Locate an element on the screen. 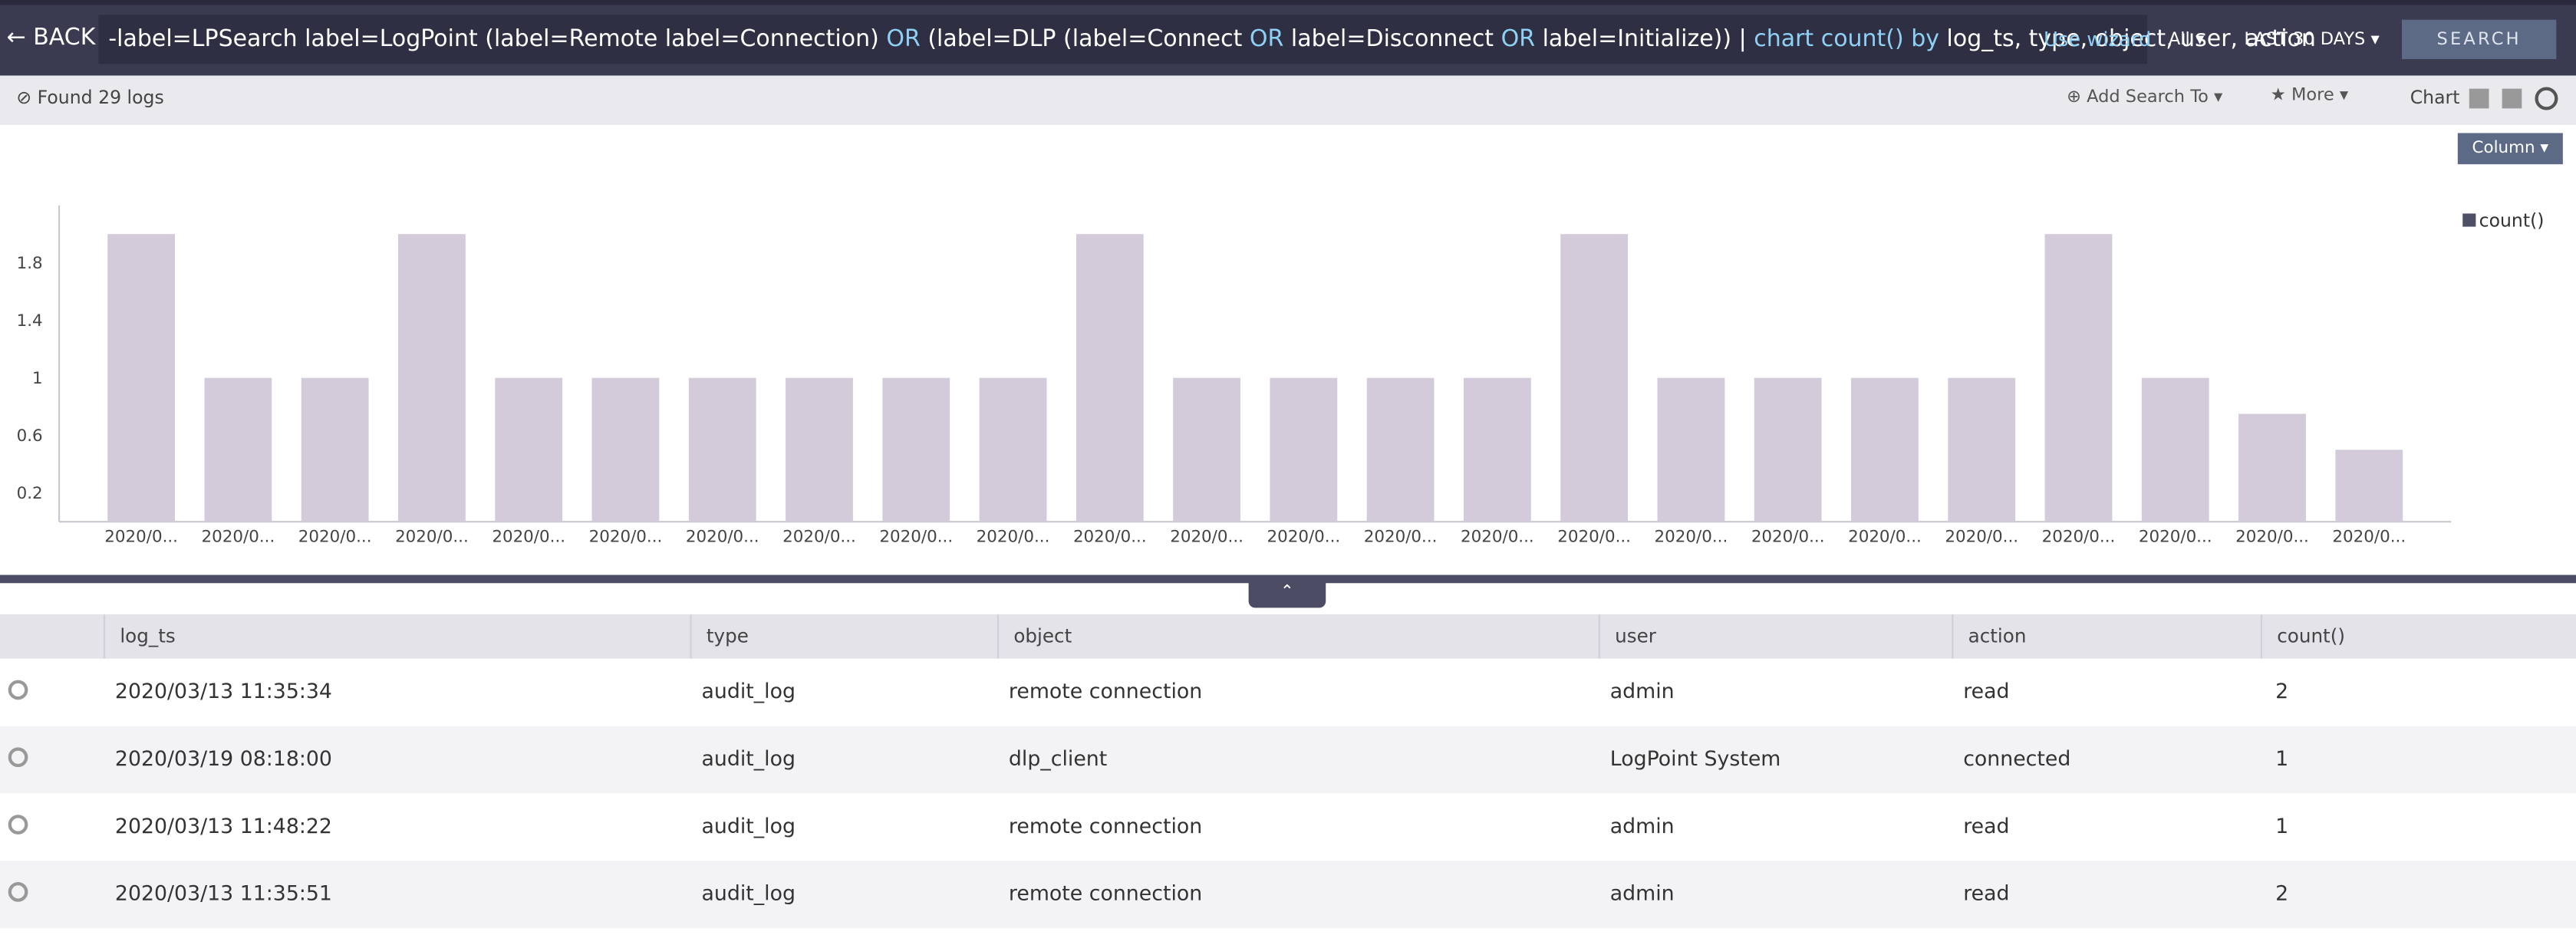  column-header: type is located at coordinates (727, 635).